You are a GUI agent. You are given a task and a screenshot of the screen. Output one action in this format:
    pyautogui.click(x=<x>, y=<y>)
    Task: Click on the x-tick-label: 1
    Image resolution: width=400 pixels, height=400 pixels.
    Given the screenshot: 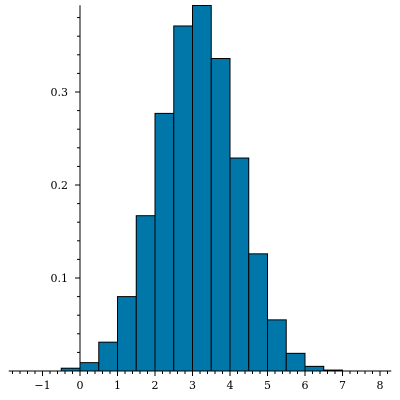 What is the action you would take?
    pyautogui.click(x=117, y=385)
    